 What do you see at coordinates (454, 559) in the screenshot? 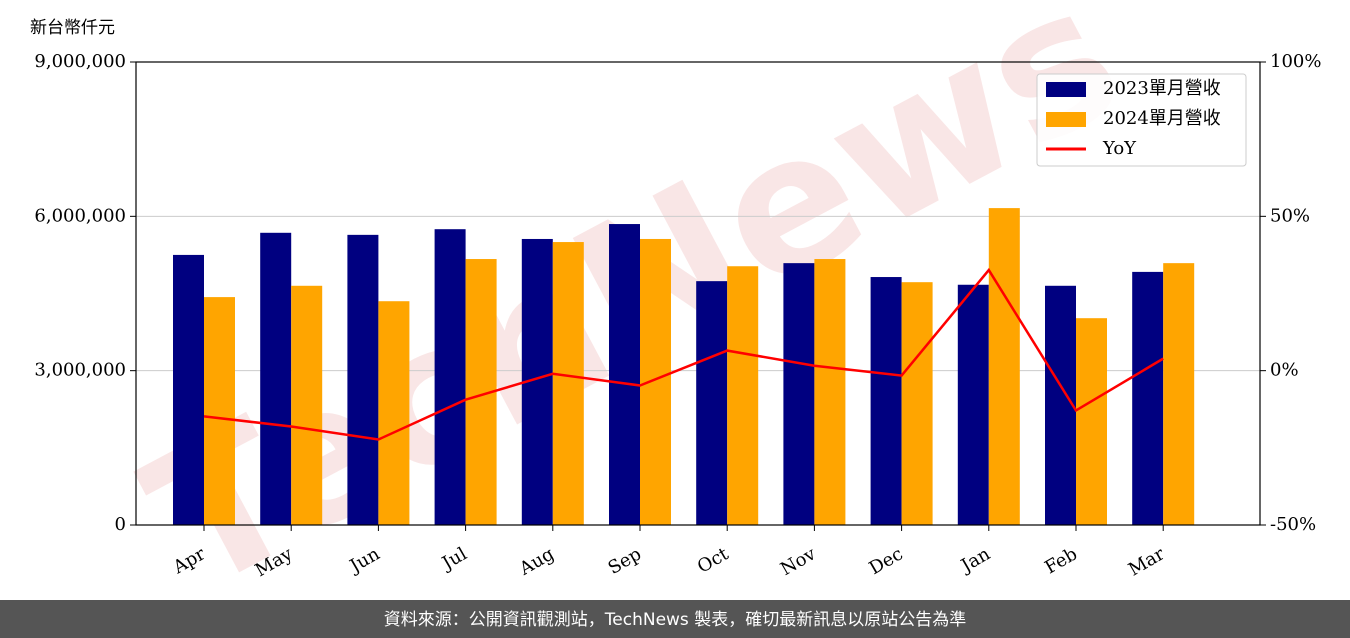
I see `x-tick-label: Jul` at bounding box center [454, 559].